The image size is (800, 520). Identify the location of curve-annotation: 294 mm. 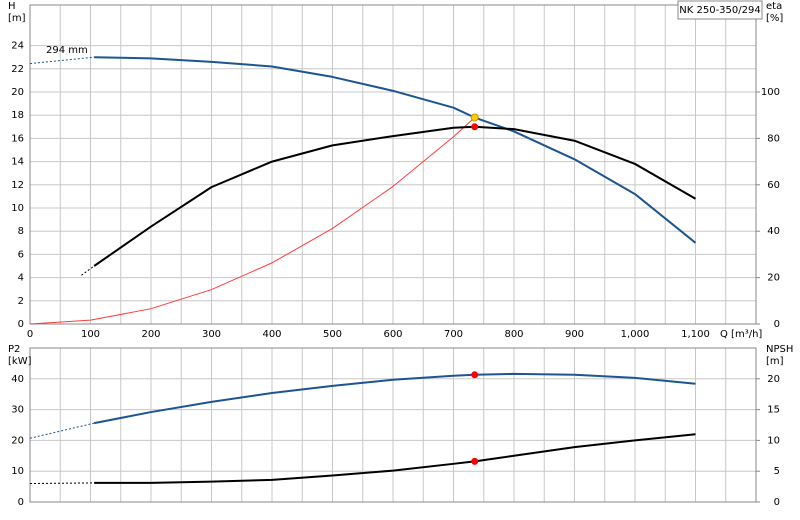
(67, 50).